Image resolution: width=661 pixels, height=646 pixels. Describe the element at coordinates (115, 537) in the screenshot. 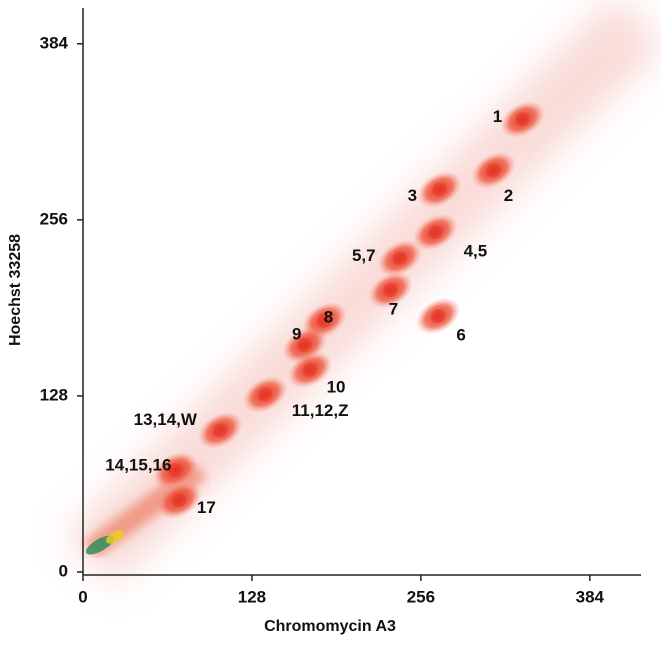

I see `debris` at that location.